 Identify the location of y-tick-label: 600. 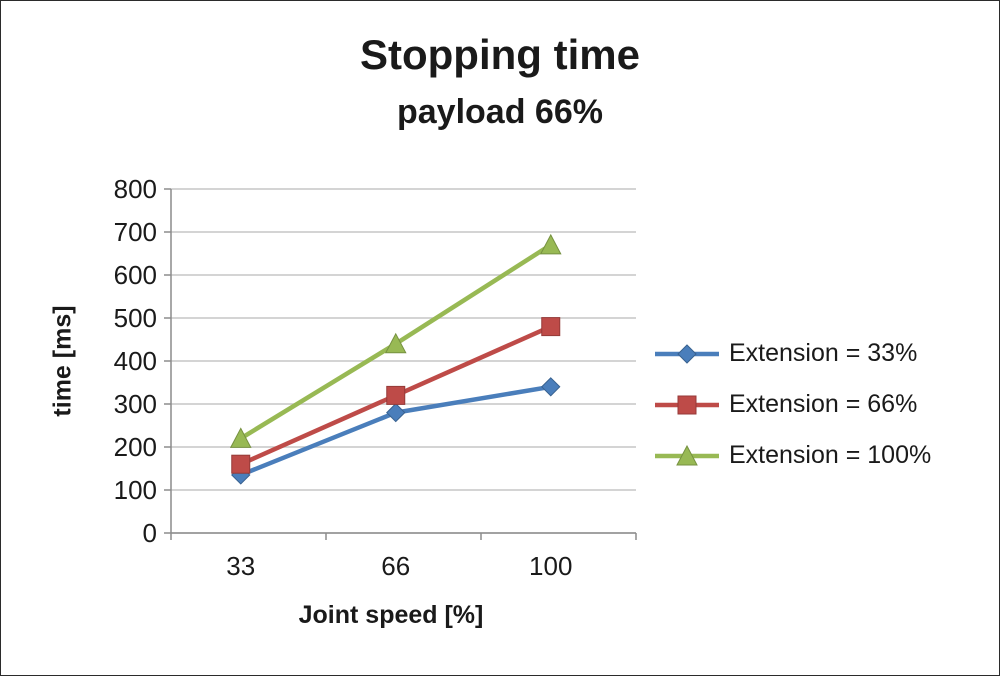
(135, 275).